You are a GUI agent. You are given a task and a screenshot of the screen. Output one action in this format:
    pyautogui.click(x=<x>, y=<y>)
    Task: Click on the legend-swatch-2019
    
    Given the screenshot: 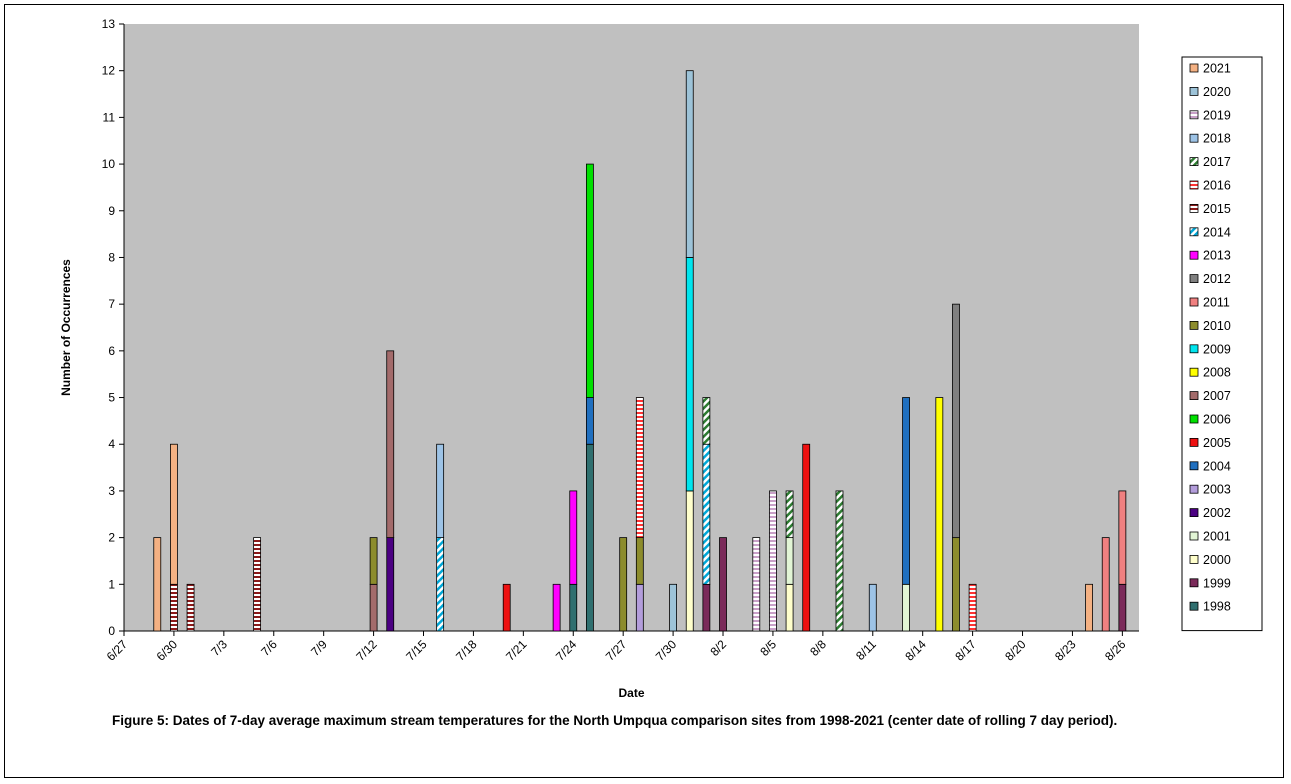 What is the action you would take?
    pyautogui.click(x=1194, y=115)
    